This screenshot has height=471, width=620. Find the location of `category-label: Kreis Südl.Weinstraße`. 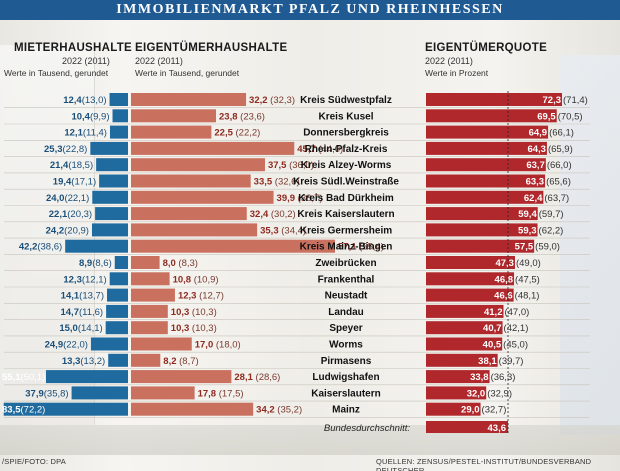

category-label: Kreis Südl.Weinstraße is located at coordinates (346, 182).